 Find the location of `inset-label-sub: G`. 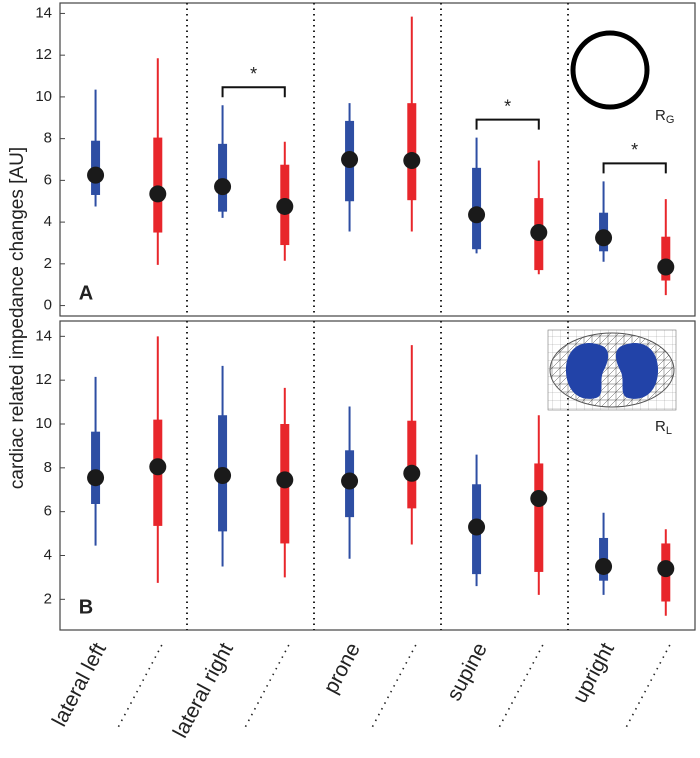

inset-label-sub: G is located at coordinates (670, 120).